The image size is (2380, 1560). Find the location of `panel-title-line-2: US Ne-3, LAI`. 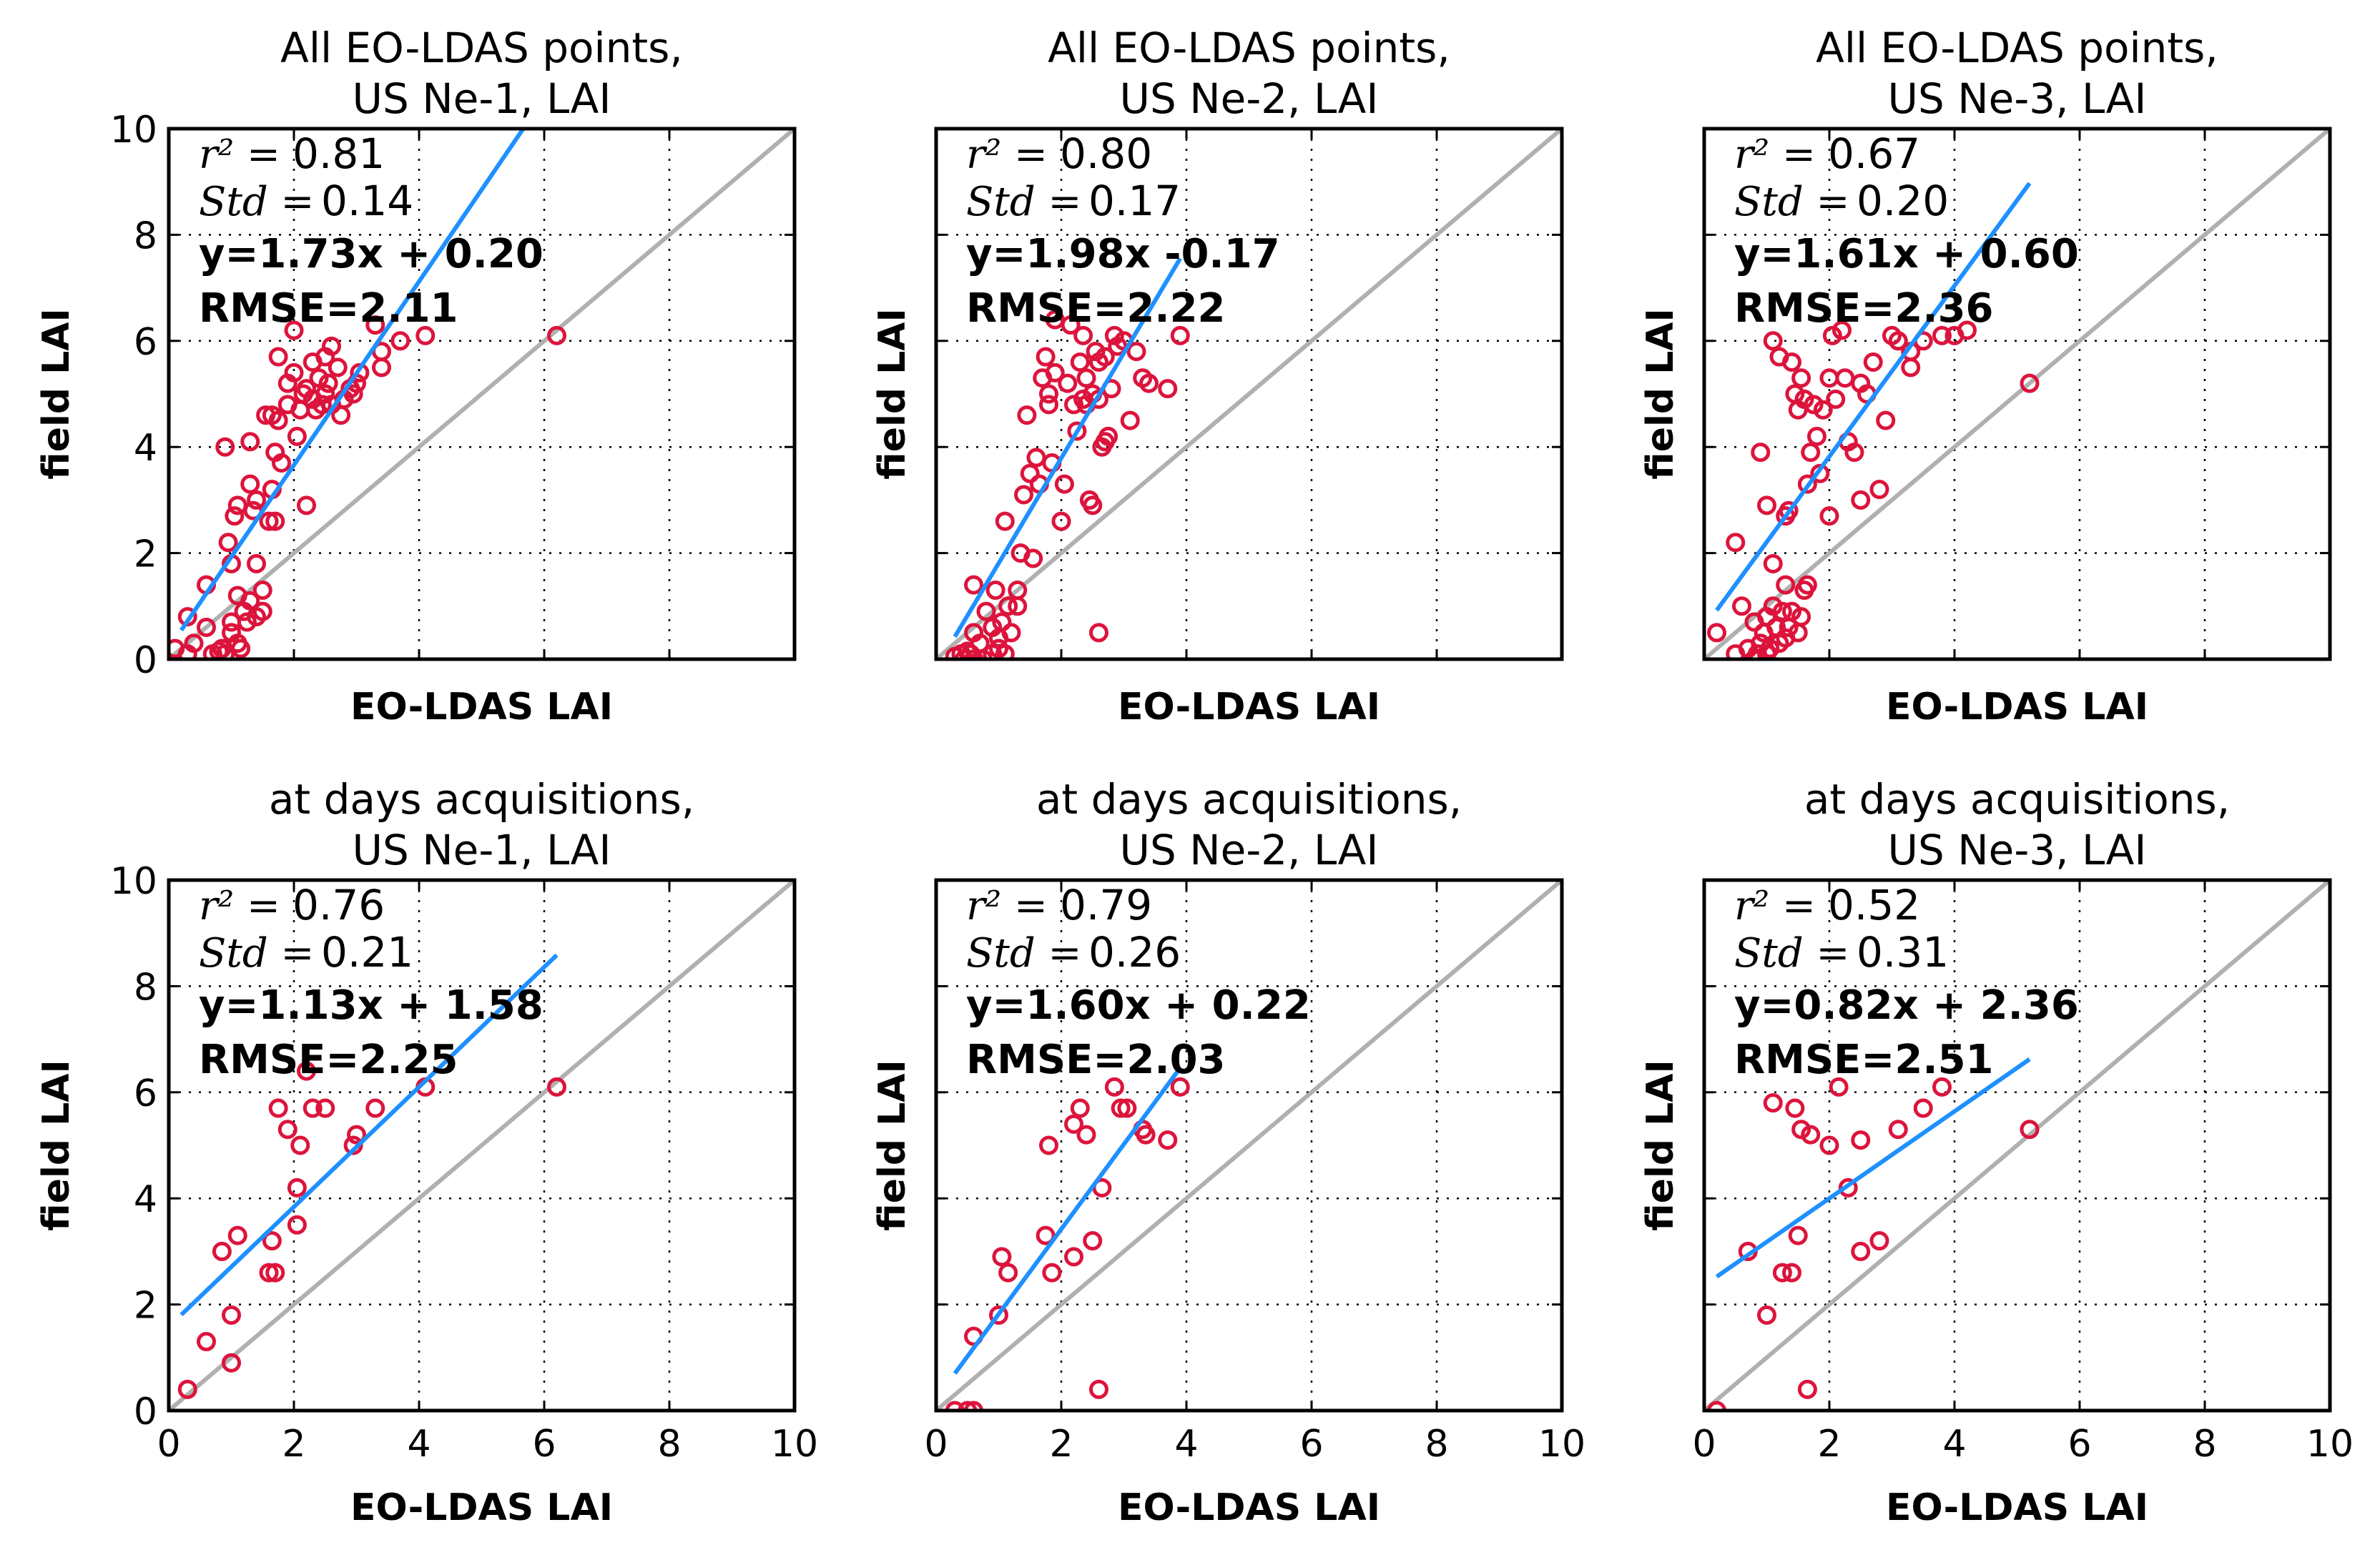

panel-title-line-2: US Ne-3, LAI is located at coordinates (2017, 850).